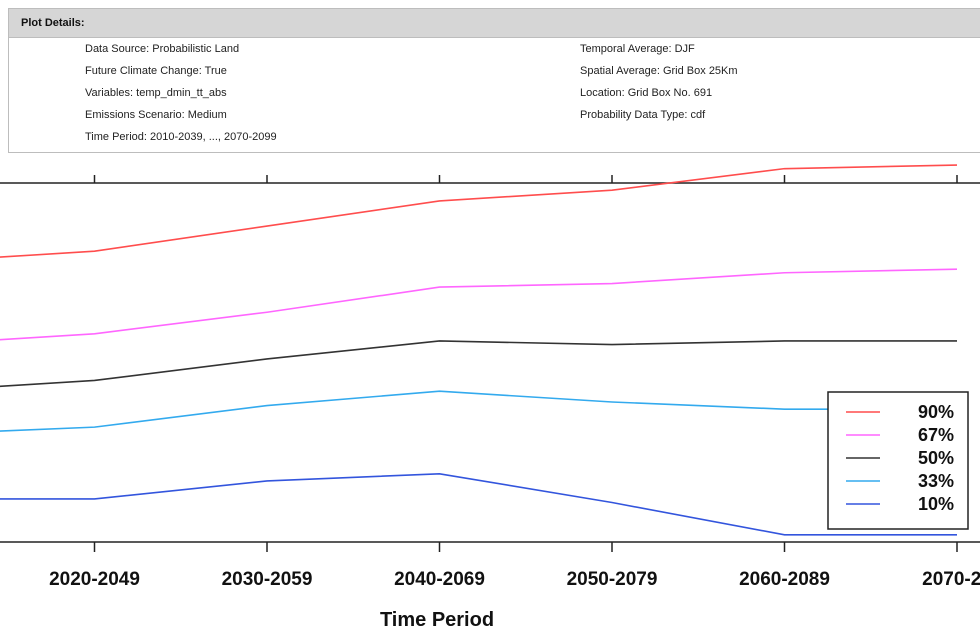 This screenshot has width=980, height=630. Describe the element at coordinates (936, 435) in the screenshot. I see `legend-label: 67%` at that location.